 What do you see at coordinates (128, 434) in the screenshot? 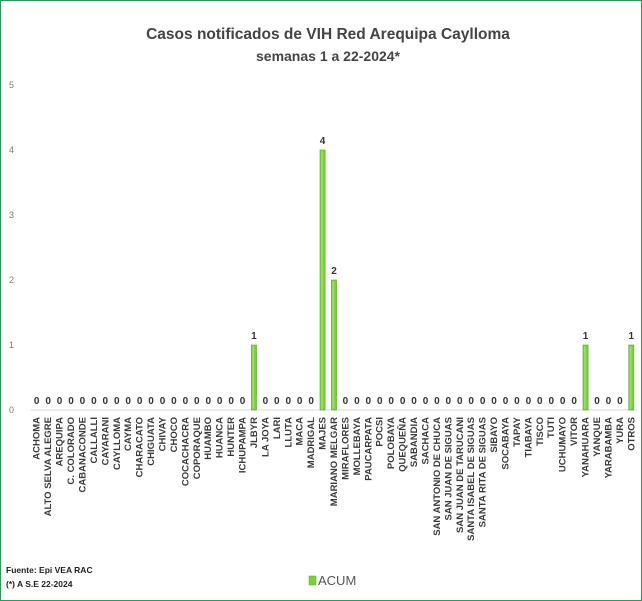
I see `x-tick-label: CAYMA` at bounding box center [128, 434].